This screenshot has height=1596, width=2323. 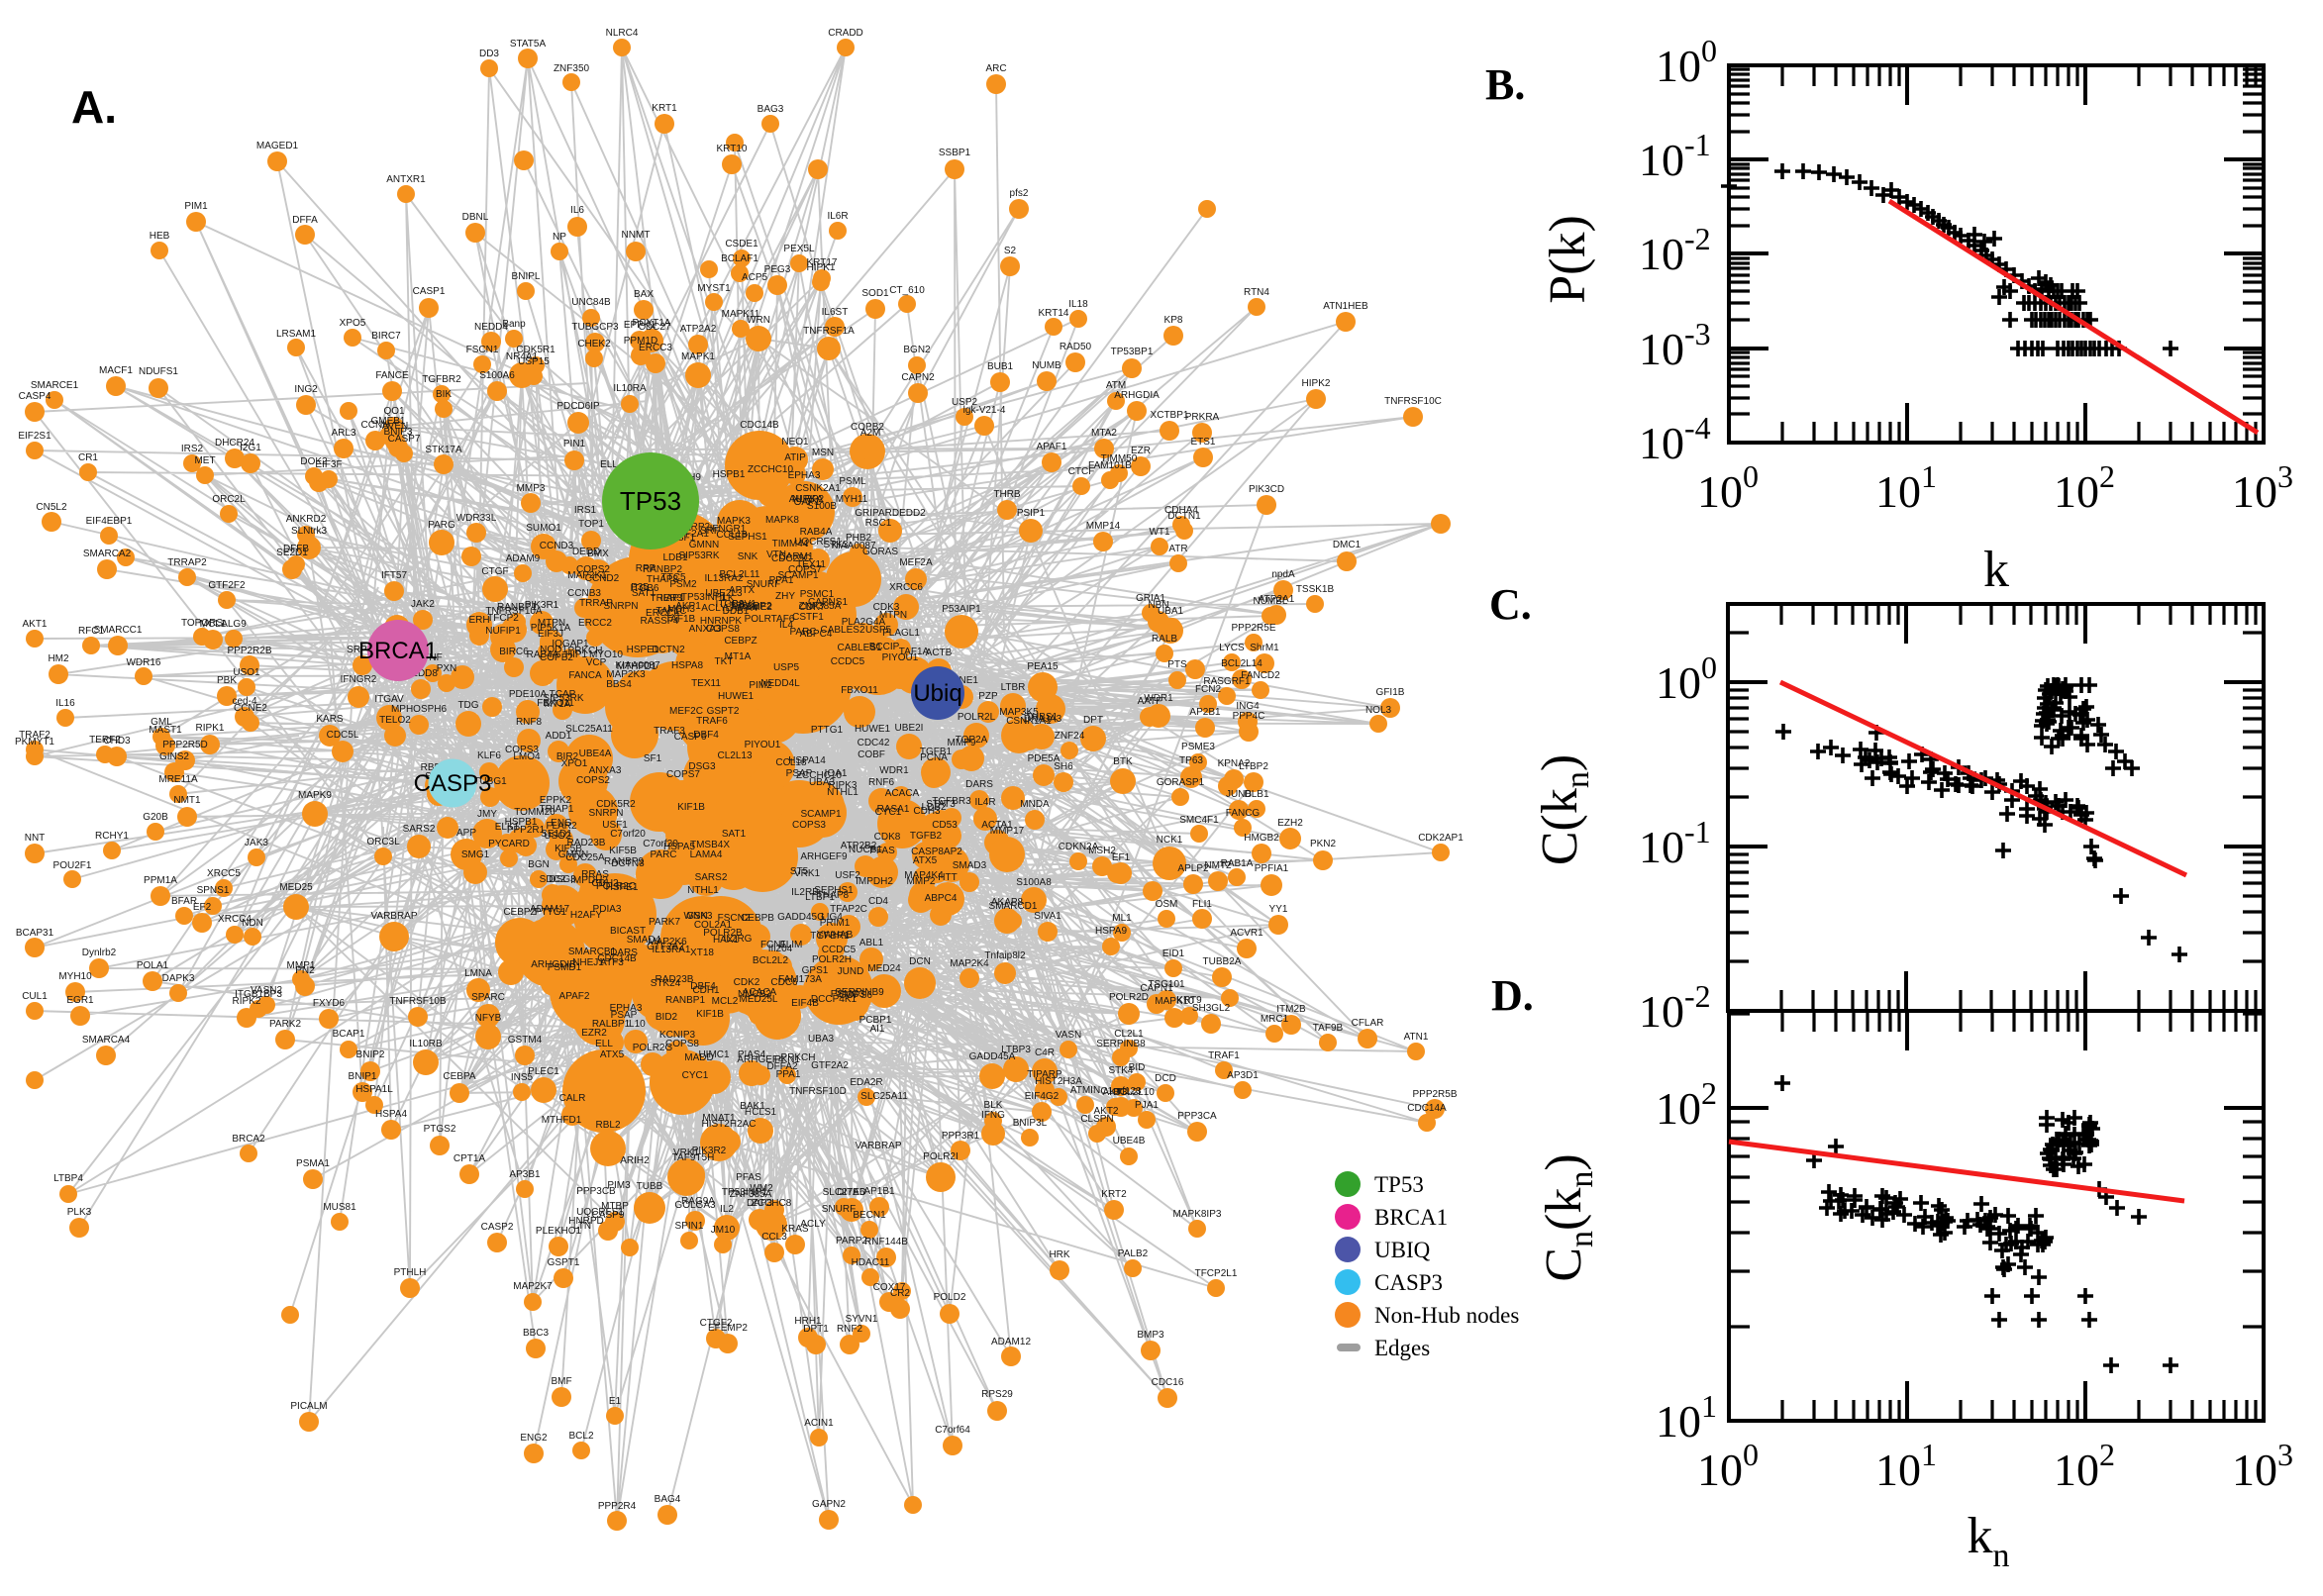 I want to click on svg-text: BNIP1, so click(x=363, y=1076).